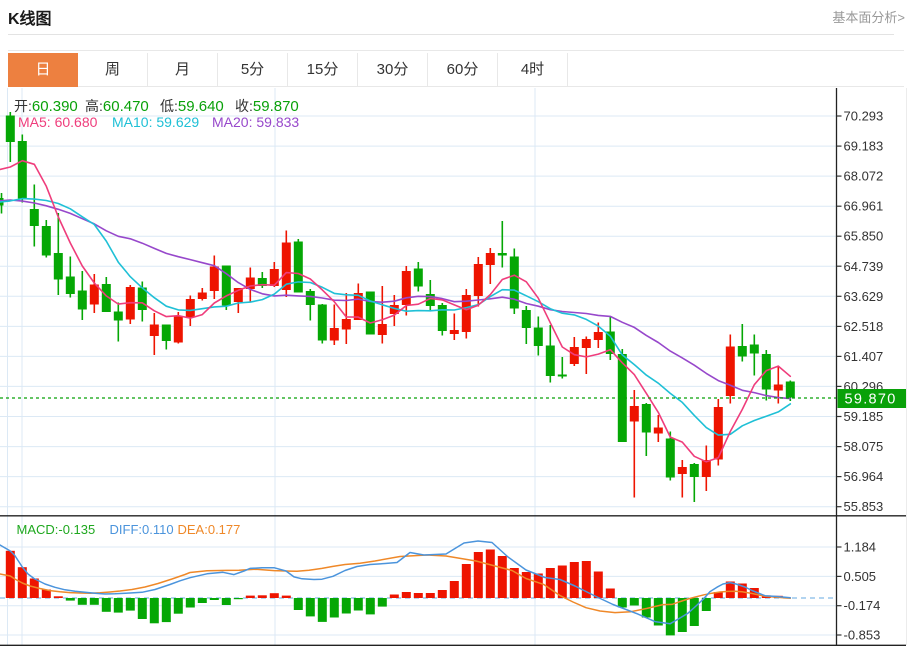  I want to click on svg-text: 55.853, so click(864, 506).